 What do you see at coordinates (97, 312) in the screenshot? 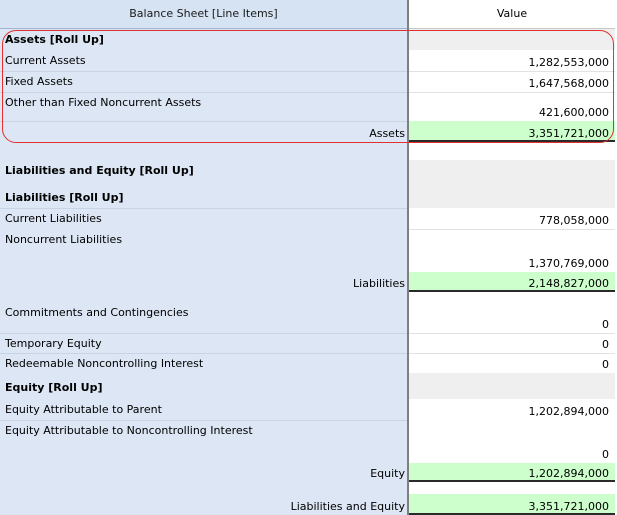
I see `row-label: Commitments and Contingencies` at bounding box center [97, 312].